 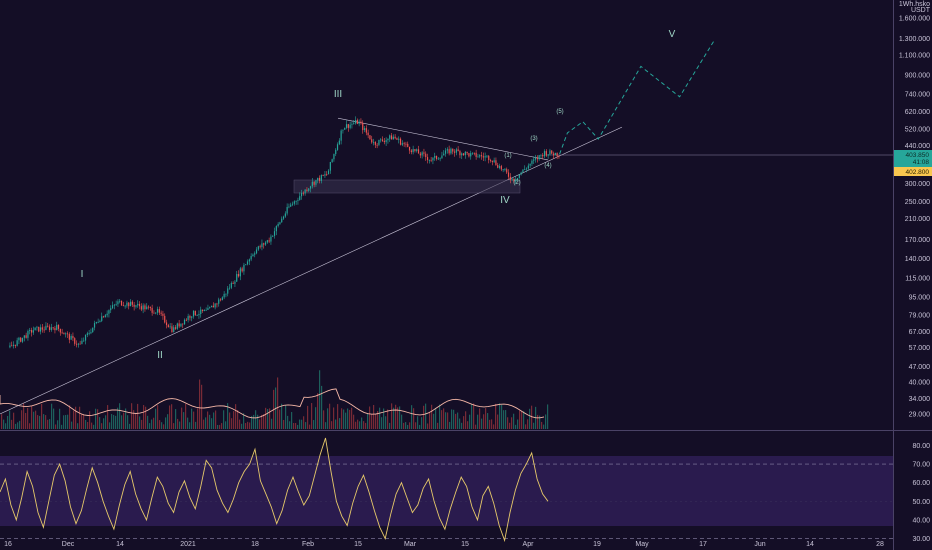 I want to click on price-tick-label: 1.600.000, so click(x=914, y=19).